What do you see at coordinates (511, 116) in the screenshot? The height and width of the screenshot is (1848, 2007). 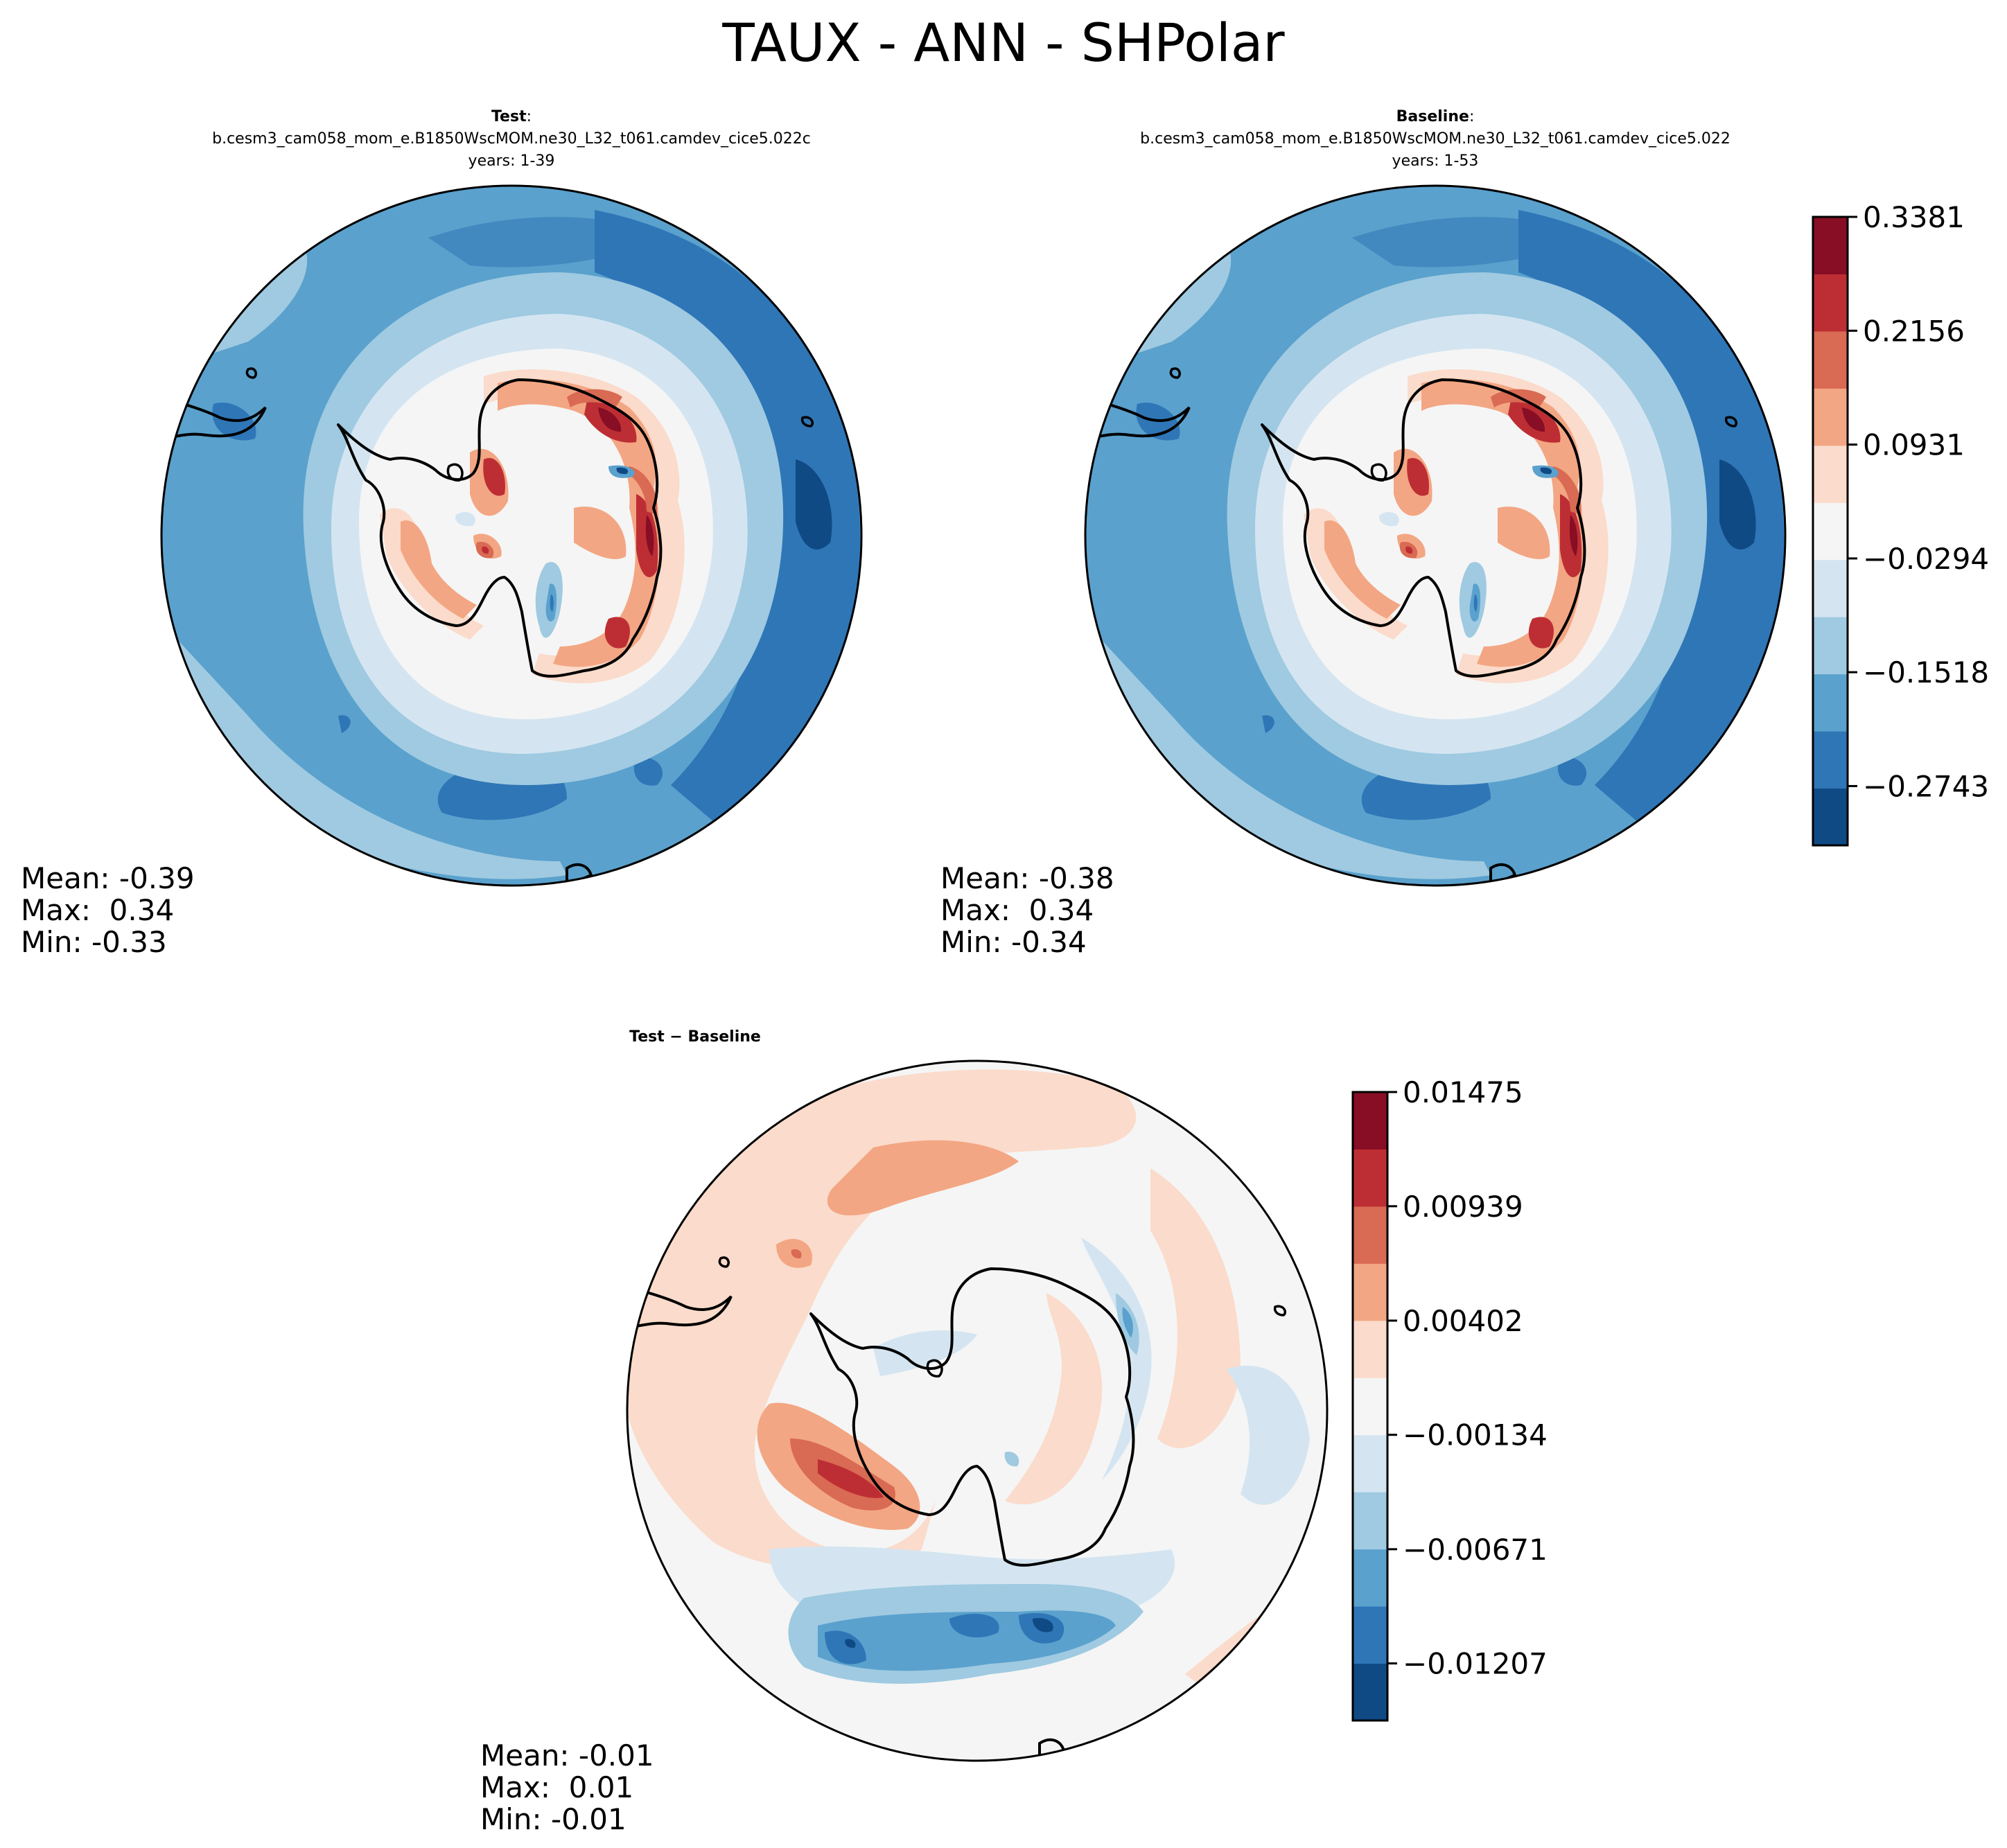 I see `panel-test-heading: Test:` at bounding box center [511, 116].